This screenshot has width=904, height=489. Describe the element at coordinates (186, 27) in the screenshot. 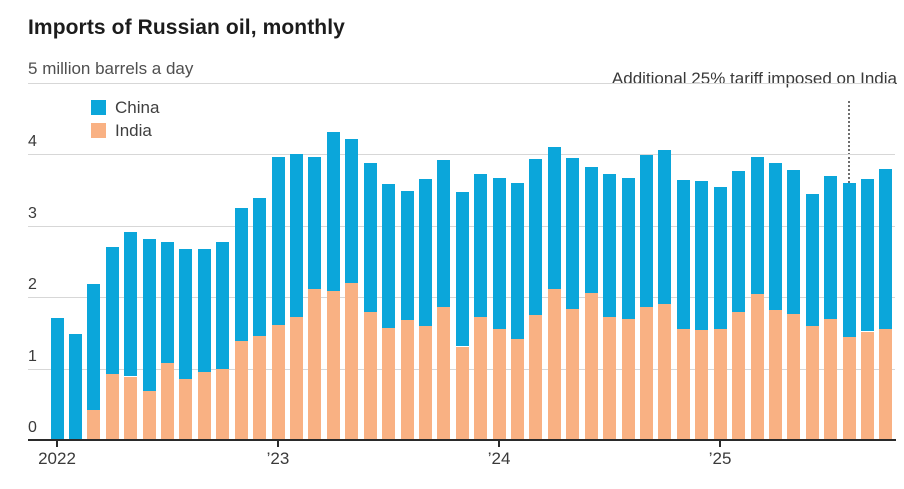

I see `chart-title: Imports of Russian oil, monthly` at that location.